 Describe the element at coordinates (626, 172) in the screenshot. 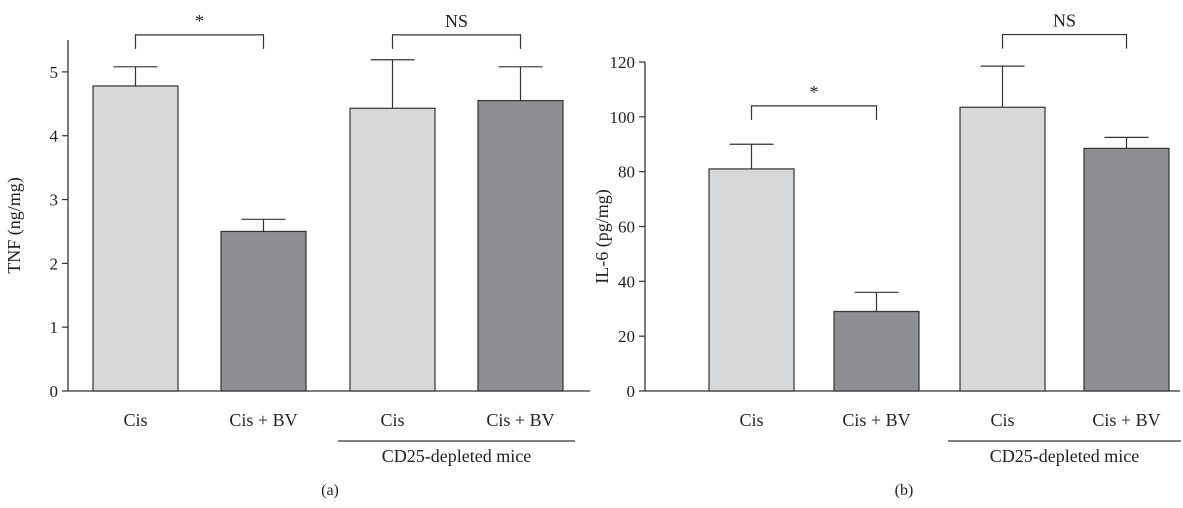

I see `y-tick-label: 80` at that location.